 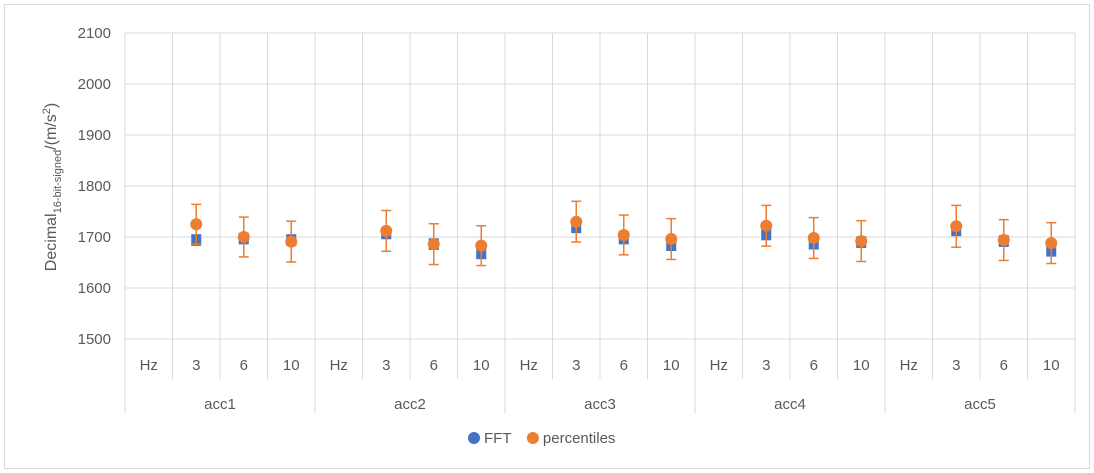 I want to click on y-axis-title-unit-sup: 2, so click(x=47, y=111).